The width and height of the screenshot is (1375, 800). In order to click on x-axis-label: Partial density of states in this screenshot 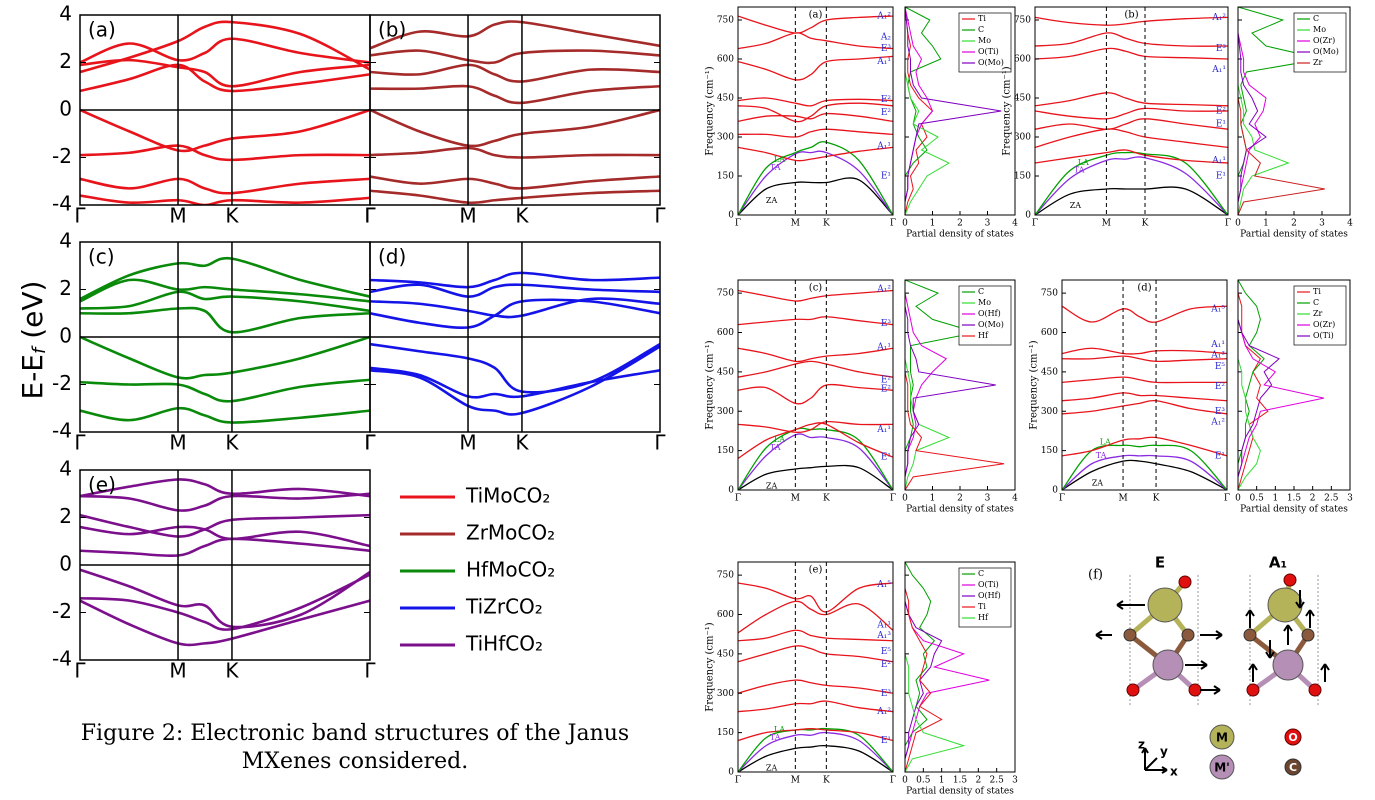, I will do `click(960, 792)`.